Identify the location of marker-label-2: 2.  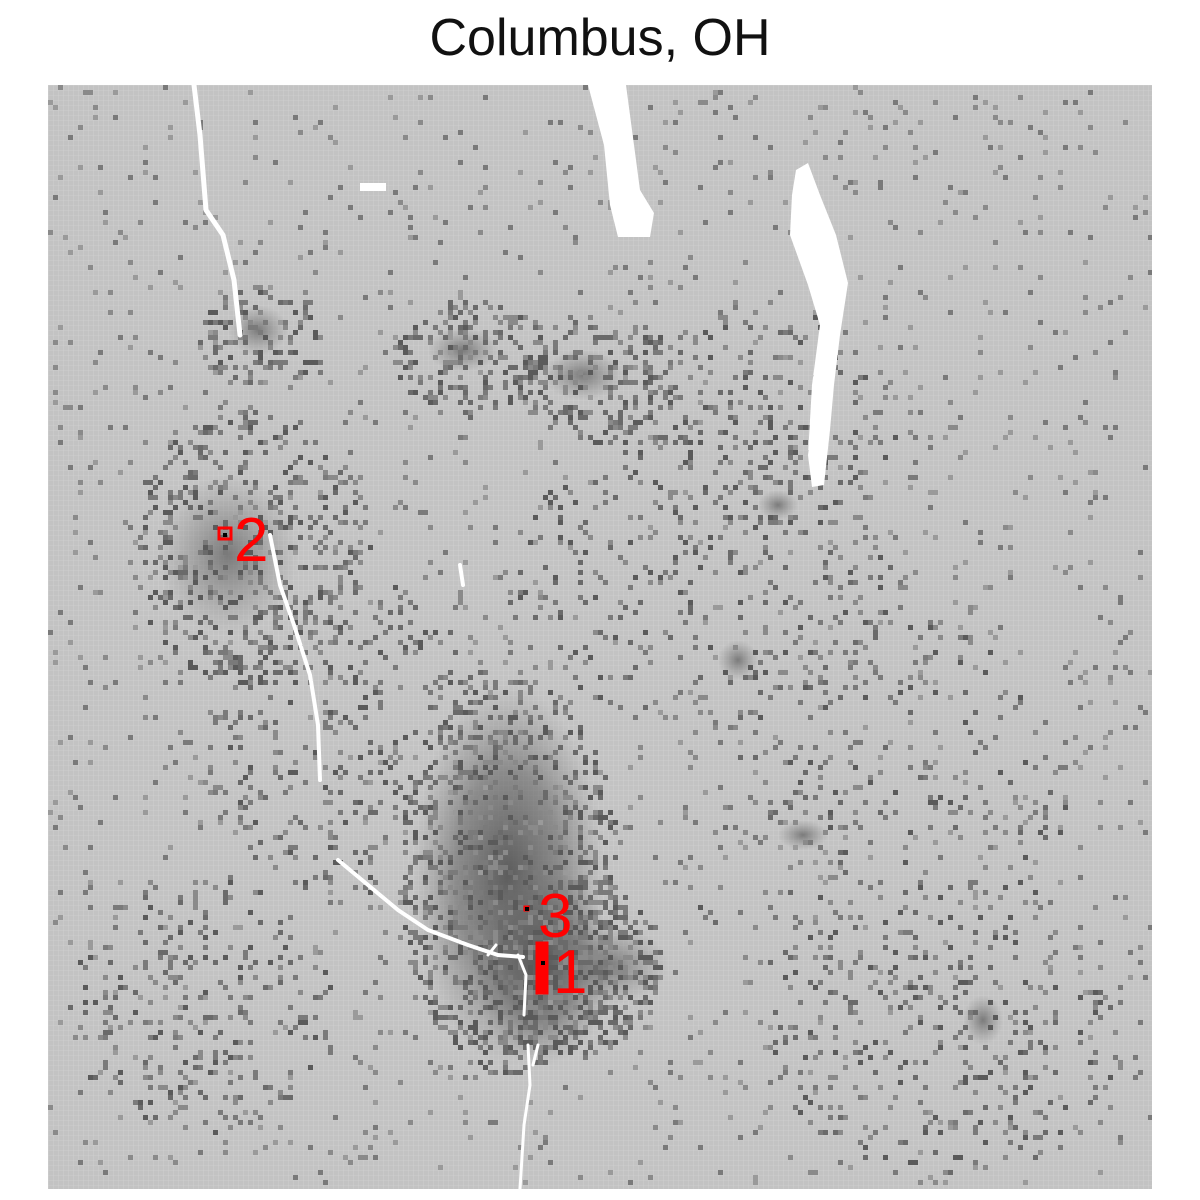
(251, 540).